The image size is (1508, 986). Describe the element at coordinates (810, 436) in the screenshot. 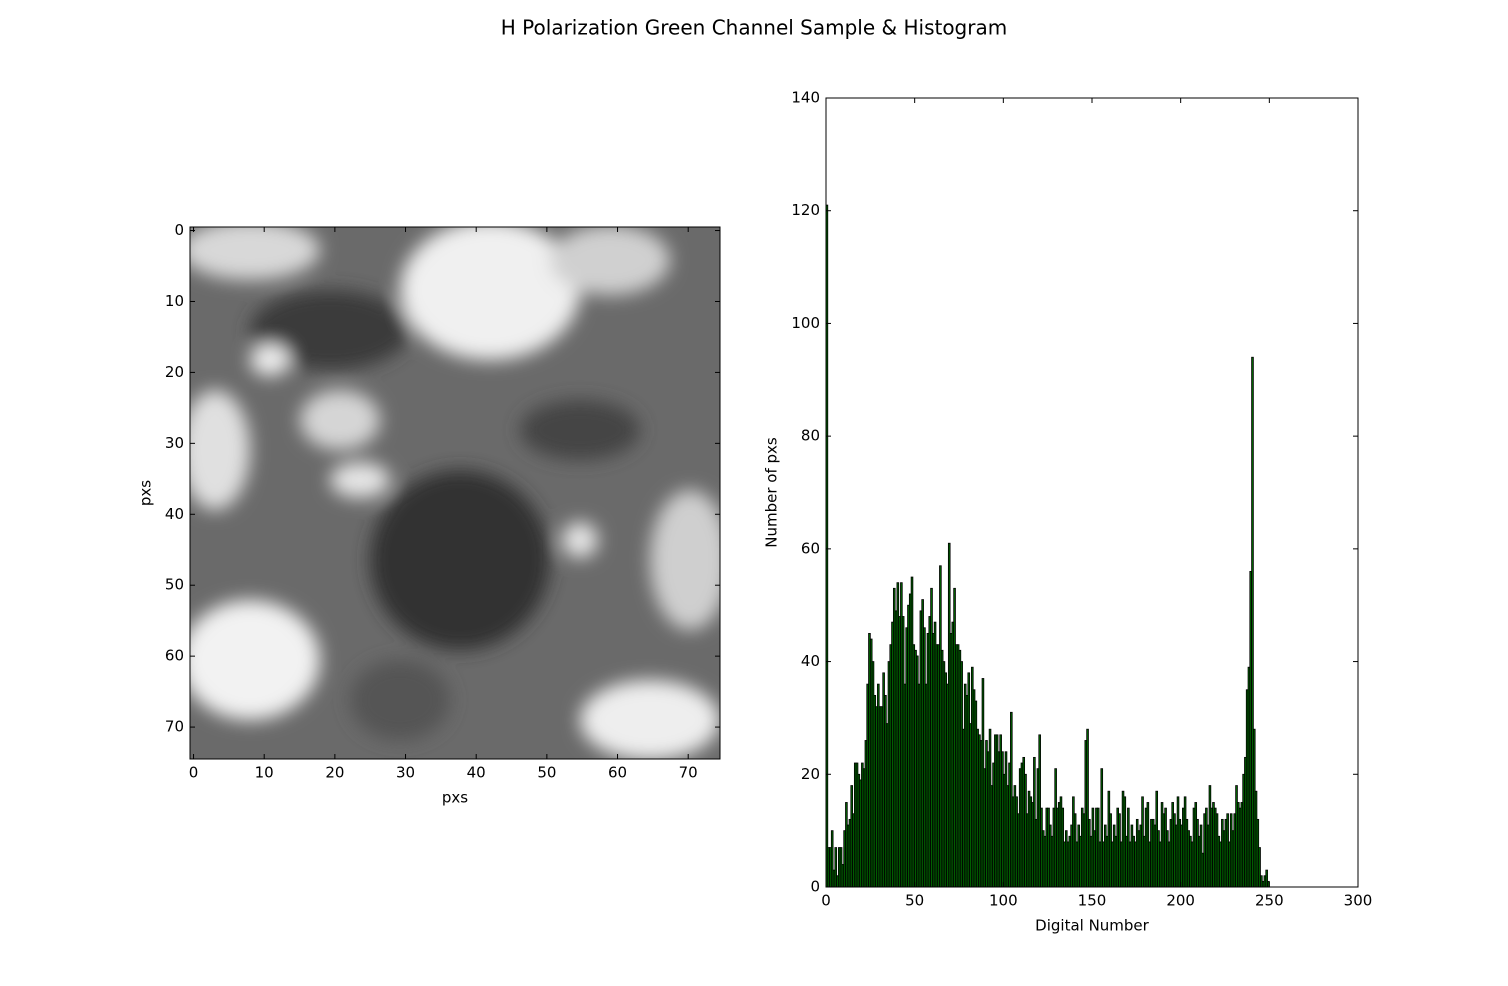

I see `y-tick-label: 80` at that location.